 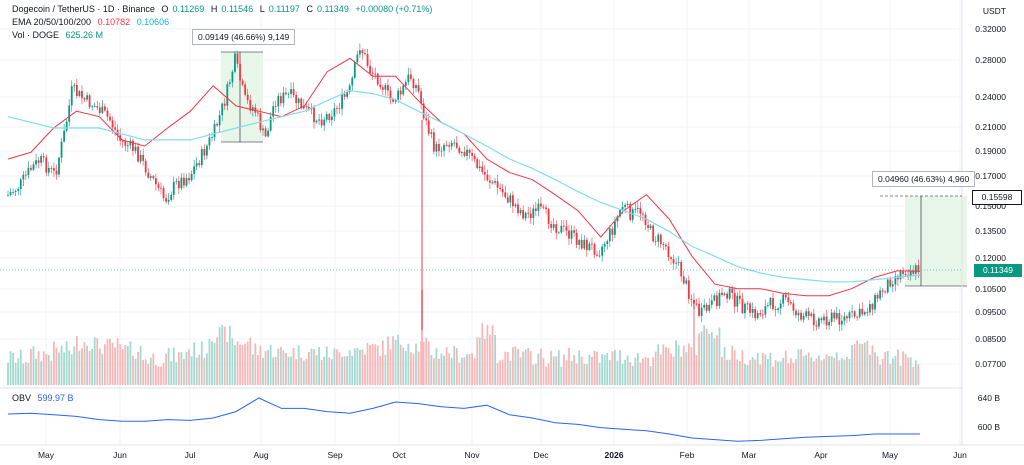 What do you see at coordinates (694, 342) in the screenshot?
I see `volume-bar-spike` at bounding box center [694, 342].